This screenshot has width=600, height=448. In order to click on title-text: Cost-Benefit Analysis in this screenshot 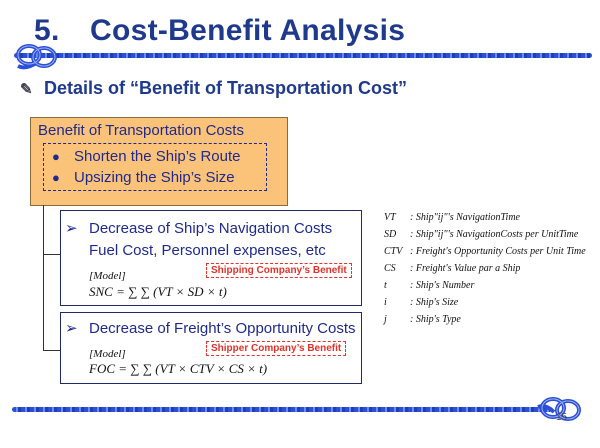, I will do `click(248, 30)`.